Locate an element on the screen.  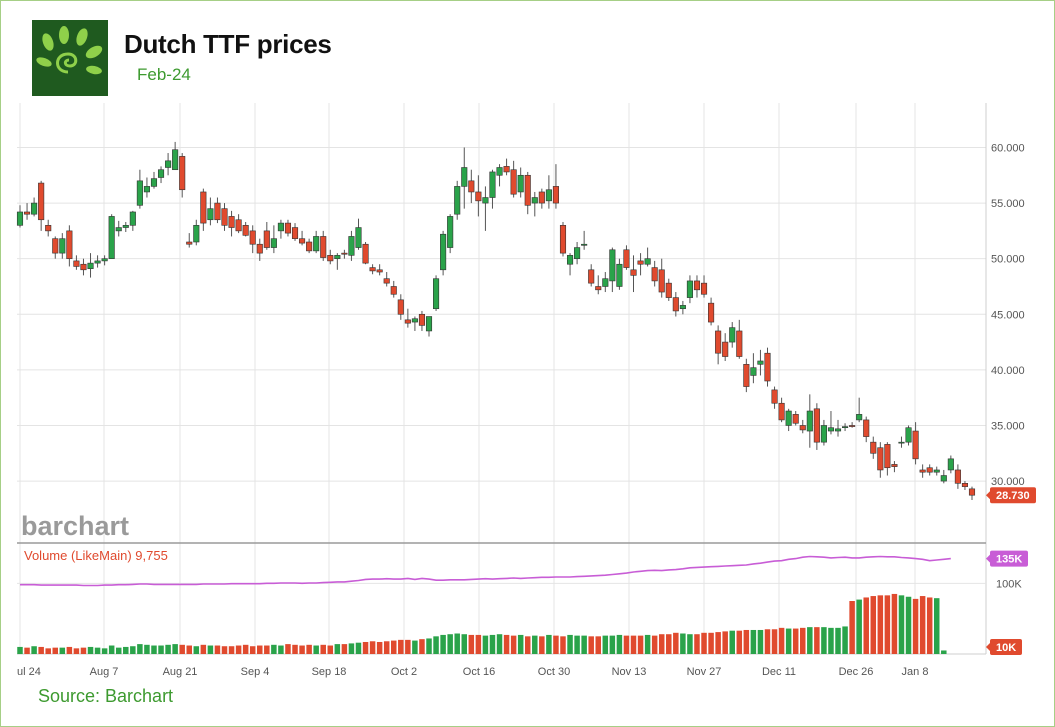
x-tick-label: Nov 27 is located at coordinates (704, 672).